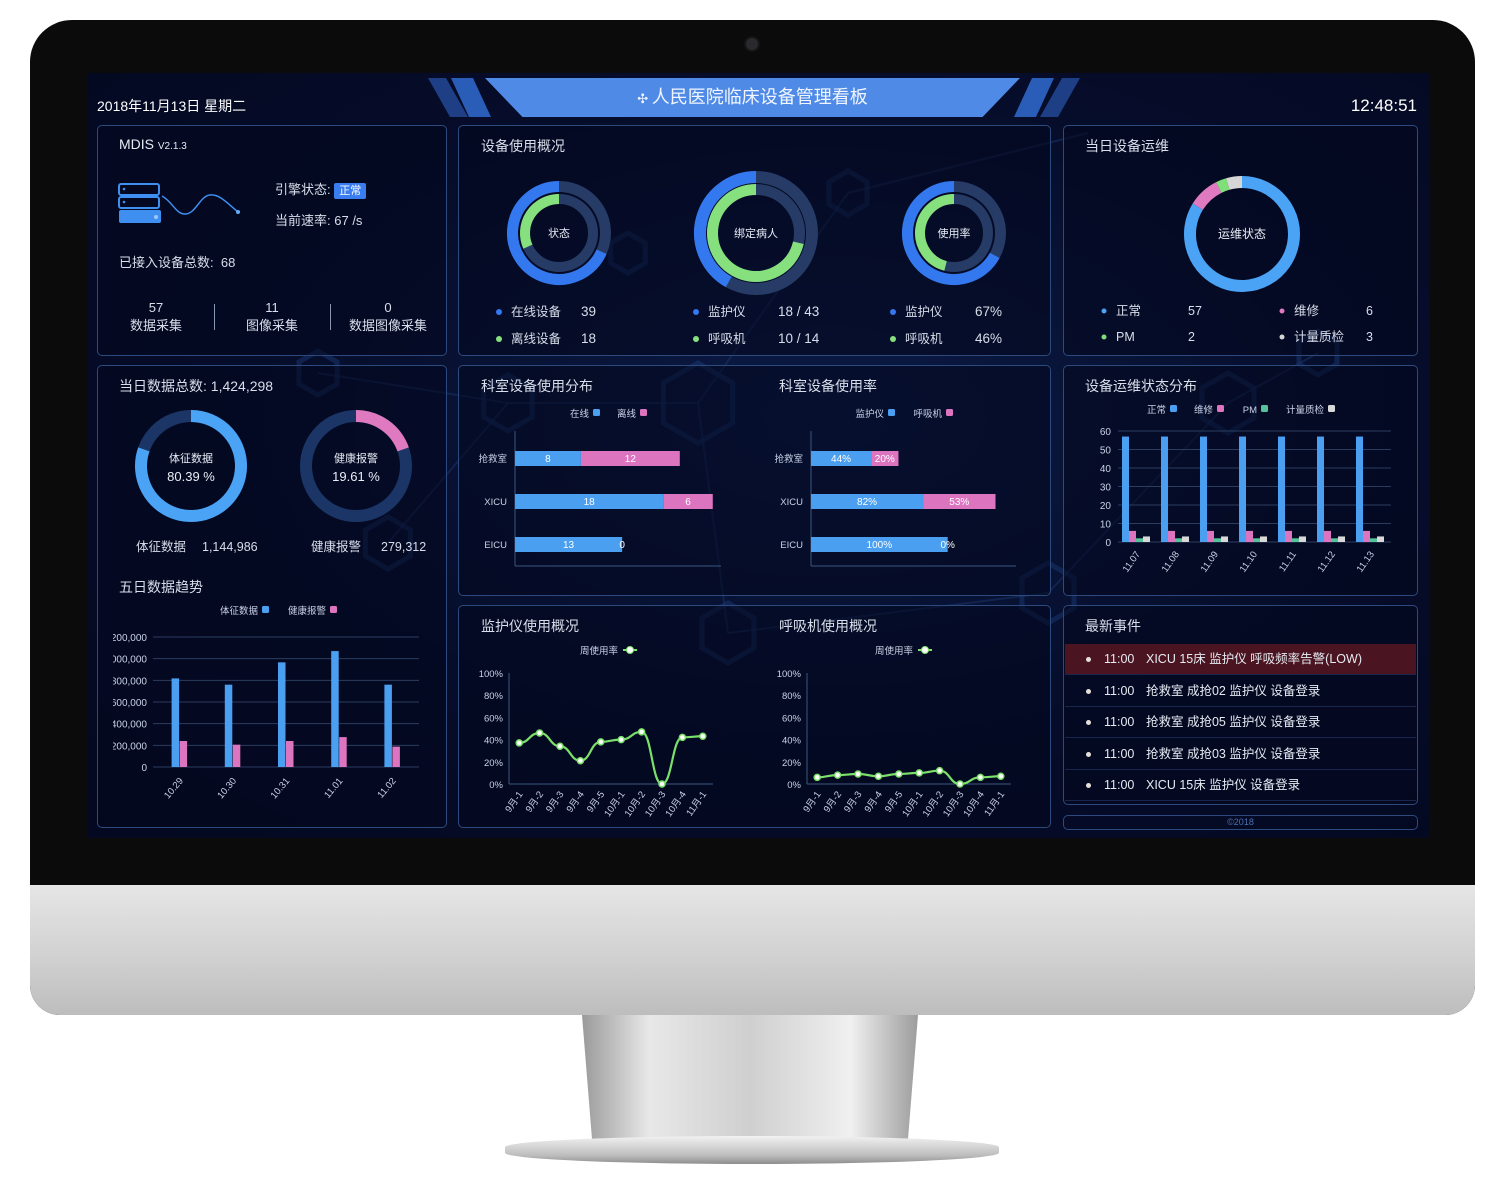 The width and height of the screenshot is (1504, 1180). What do you see at coordinates (576, 801) in the screenshot?
I see `x-tick-label: 9月-4` at bounding box center [576, 801].